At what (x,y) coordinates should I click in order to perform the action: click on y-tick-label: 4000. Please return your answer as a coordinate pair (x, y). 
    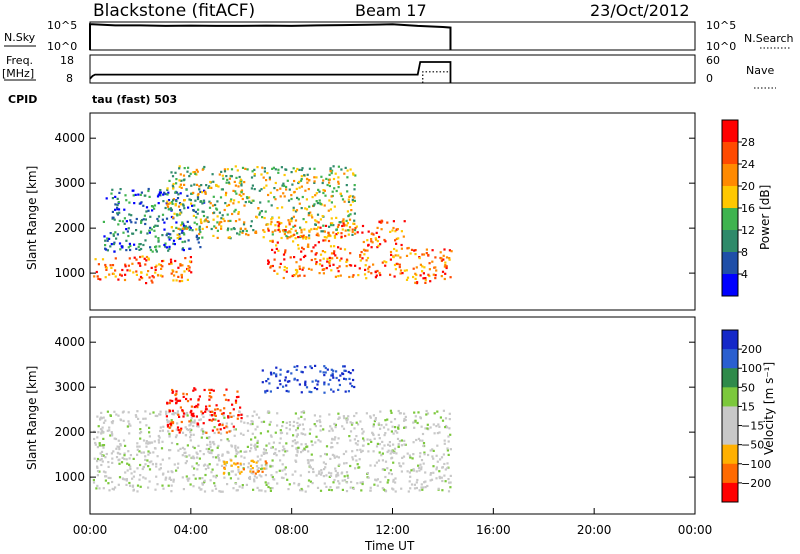
    Looking at the image, I should click on (69, 138).